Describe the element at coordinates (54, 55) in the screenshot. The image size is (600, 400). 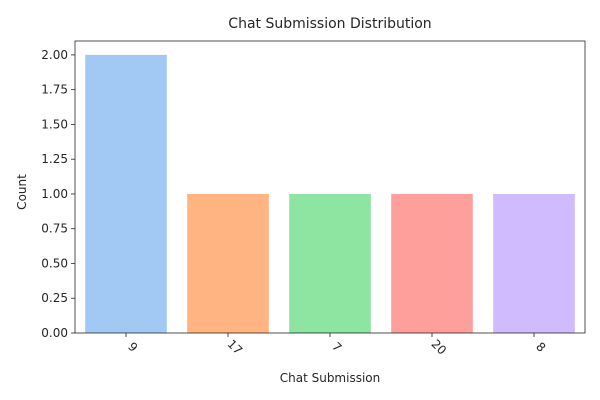
I see `y-tick-label: 2.00` at that location.